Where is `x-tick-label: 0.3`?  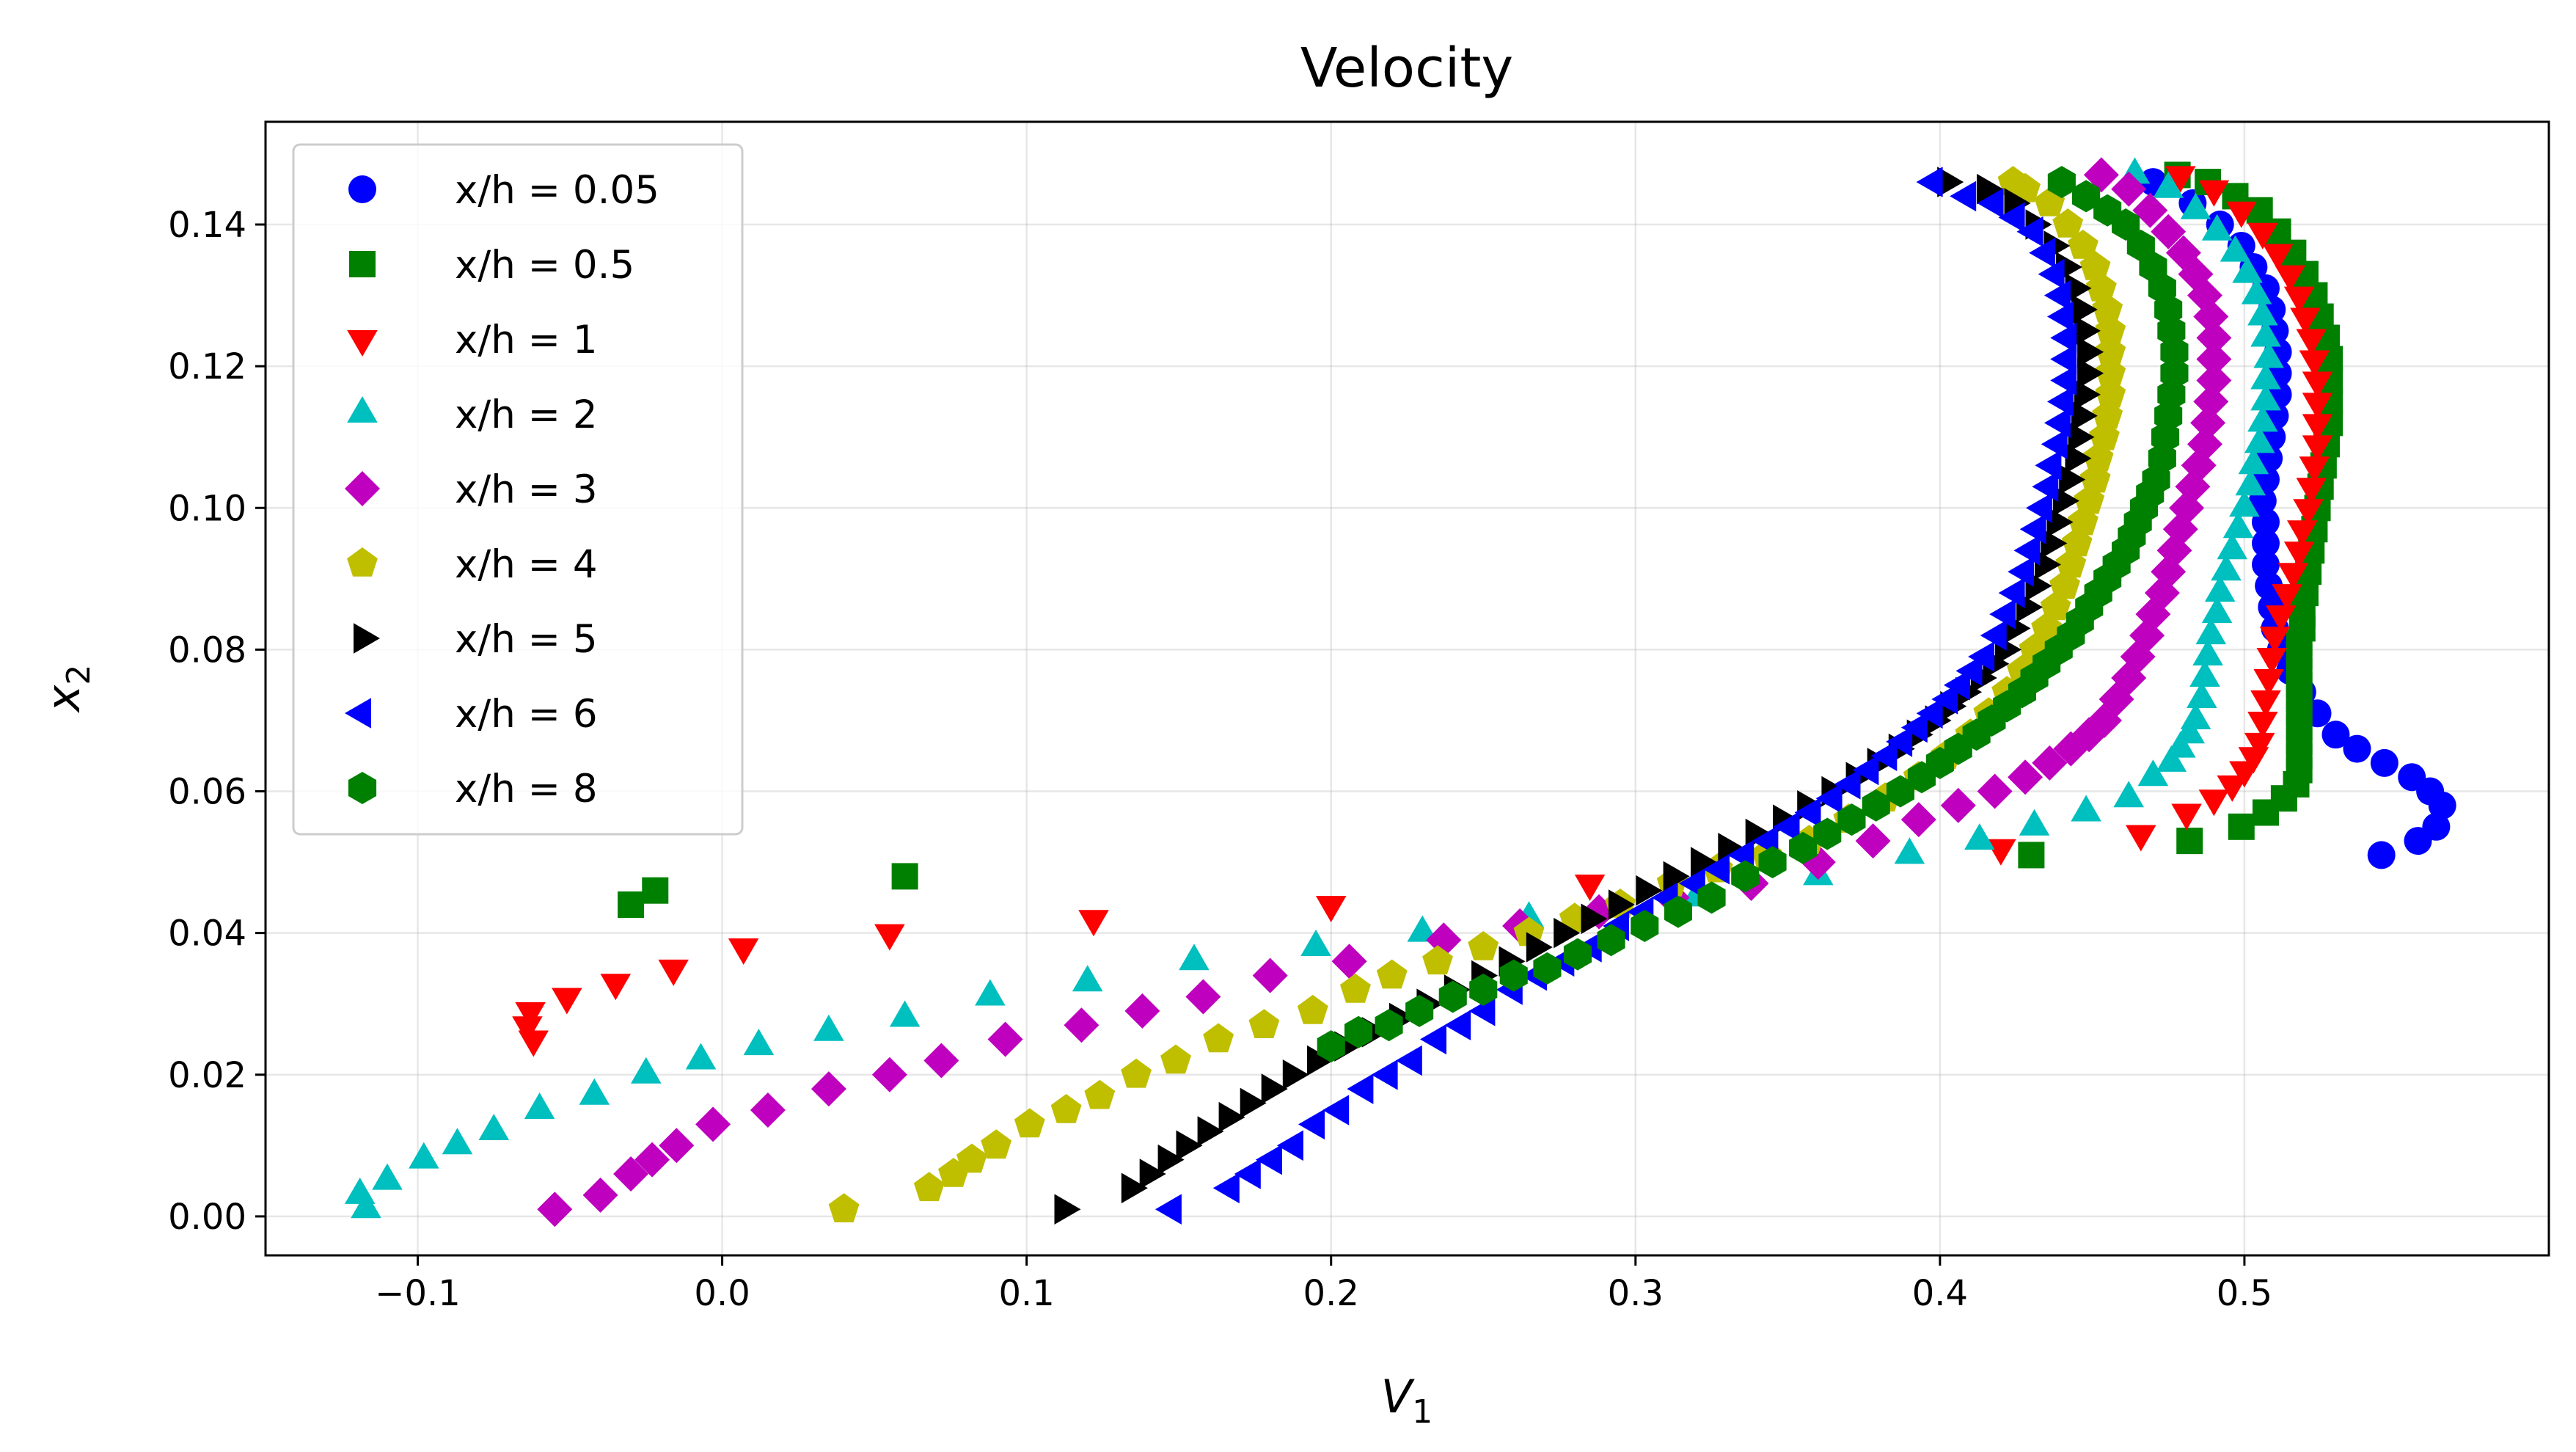 x-tick-label: 0.3 is located at coordinates (1636, 1293).